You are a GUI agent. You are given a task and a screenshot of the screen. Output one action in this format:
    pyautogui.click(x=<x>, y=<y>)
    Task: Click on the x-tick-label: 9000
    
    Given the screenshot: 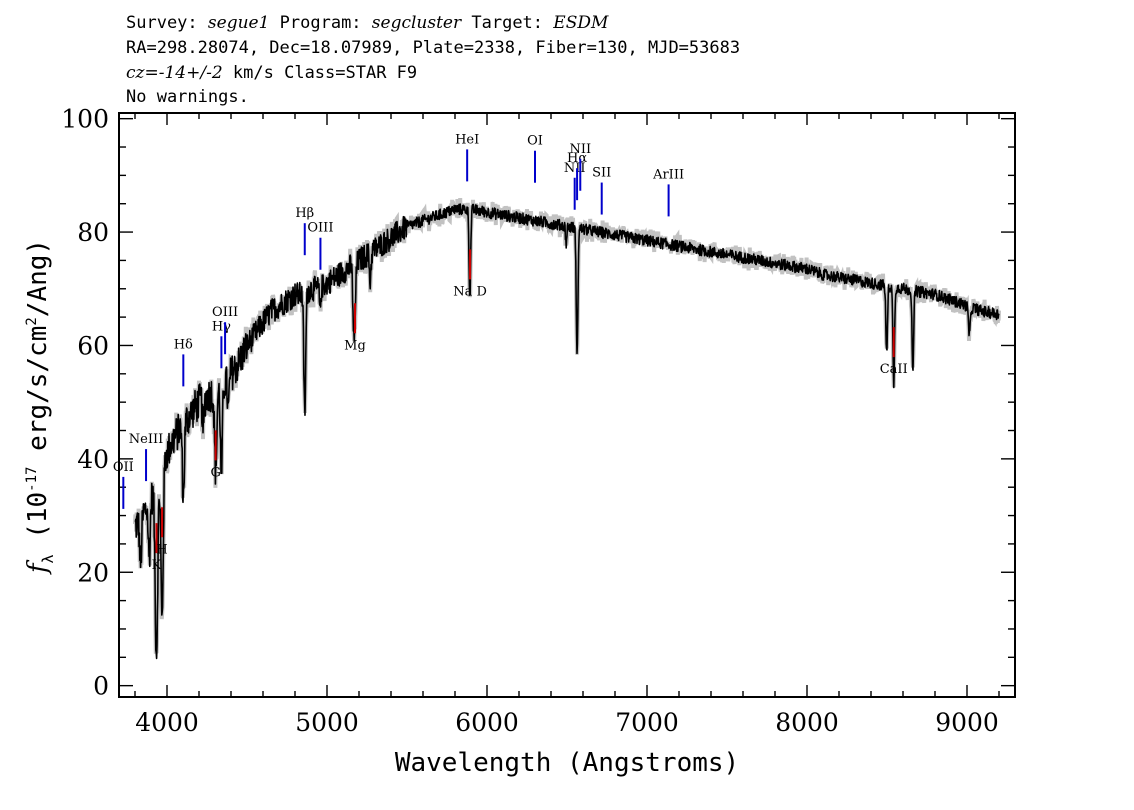 What is the action you would take?
    pyautogui.click(x=967, y=722)
    